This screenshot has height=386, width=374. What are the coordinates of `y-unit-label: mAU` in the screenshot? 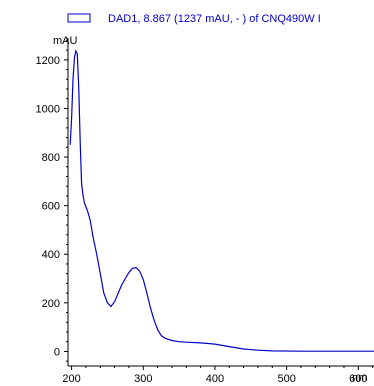 It's located at (65, 41).